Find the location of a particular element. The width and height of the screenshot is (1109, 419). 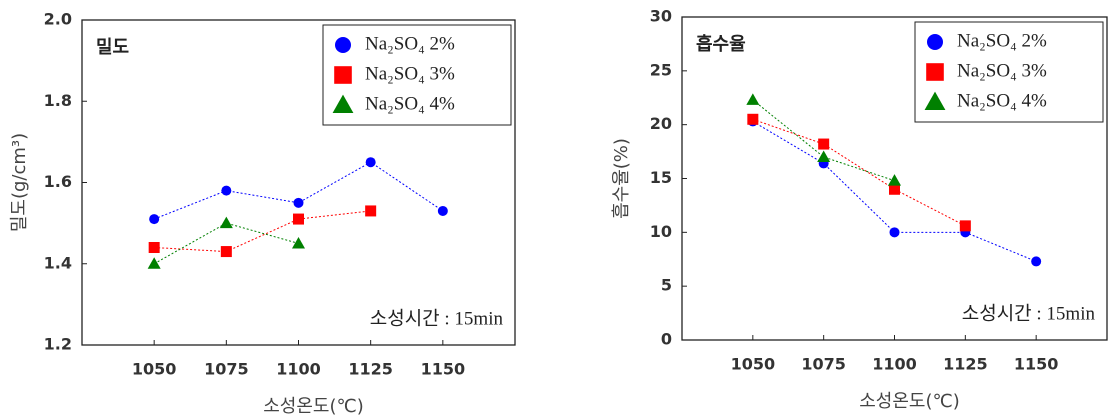

y-tick-label: 10 is located at coordinates (661, 231).